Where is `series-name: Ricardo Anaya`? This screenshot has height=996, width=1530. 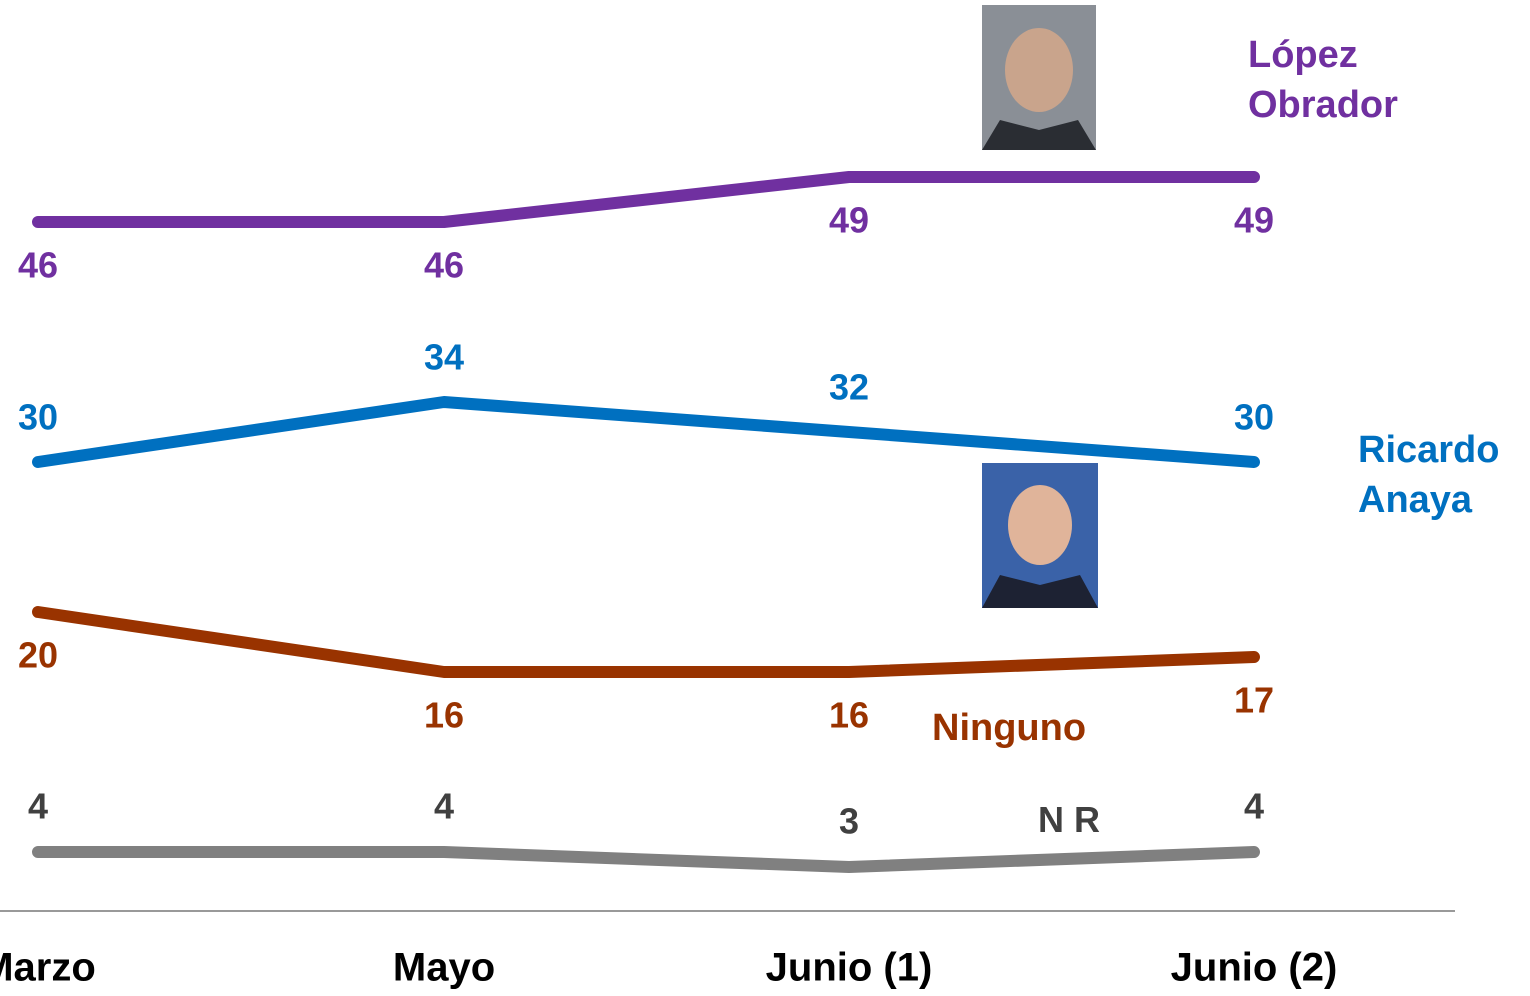 series-name: Ricardo Anaya is located at coordinates (1429, 475).